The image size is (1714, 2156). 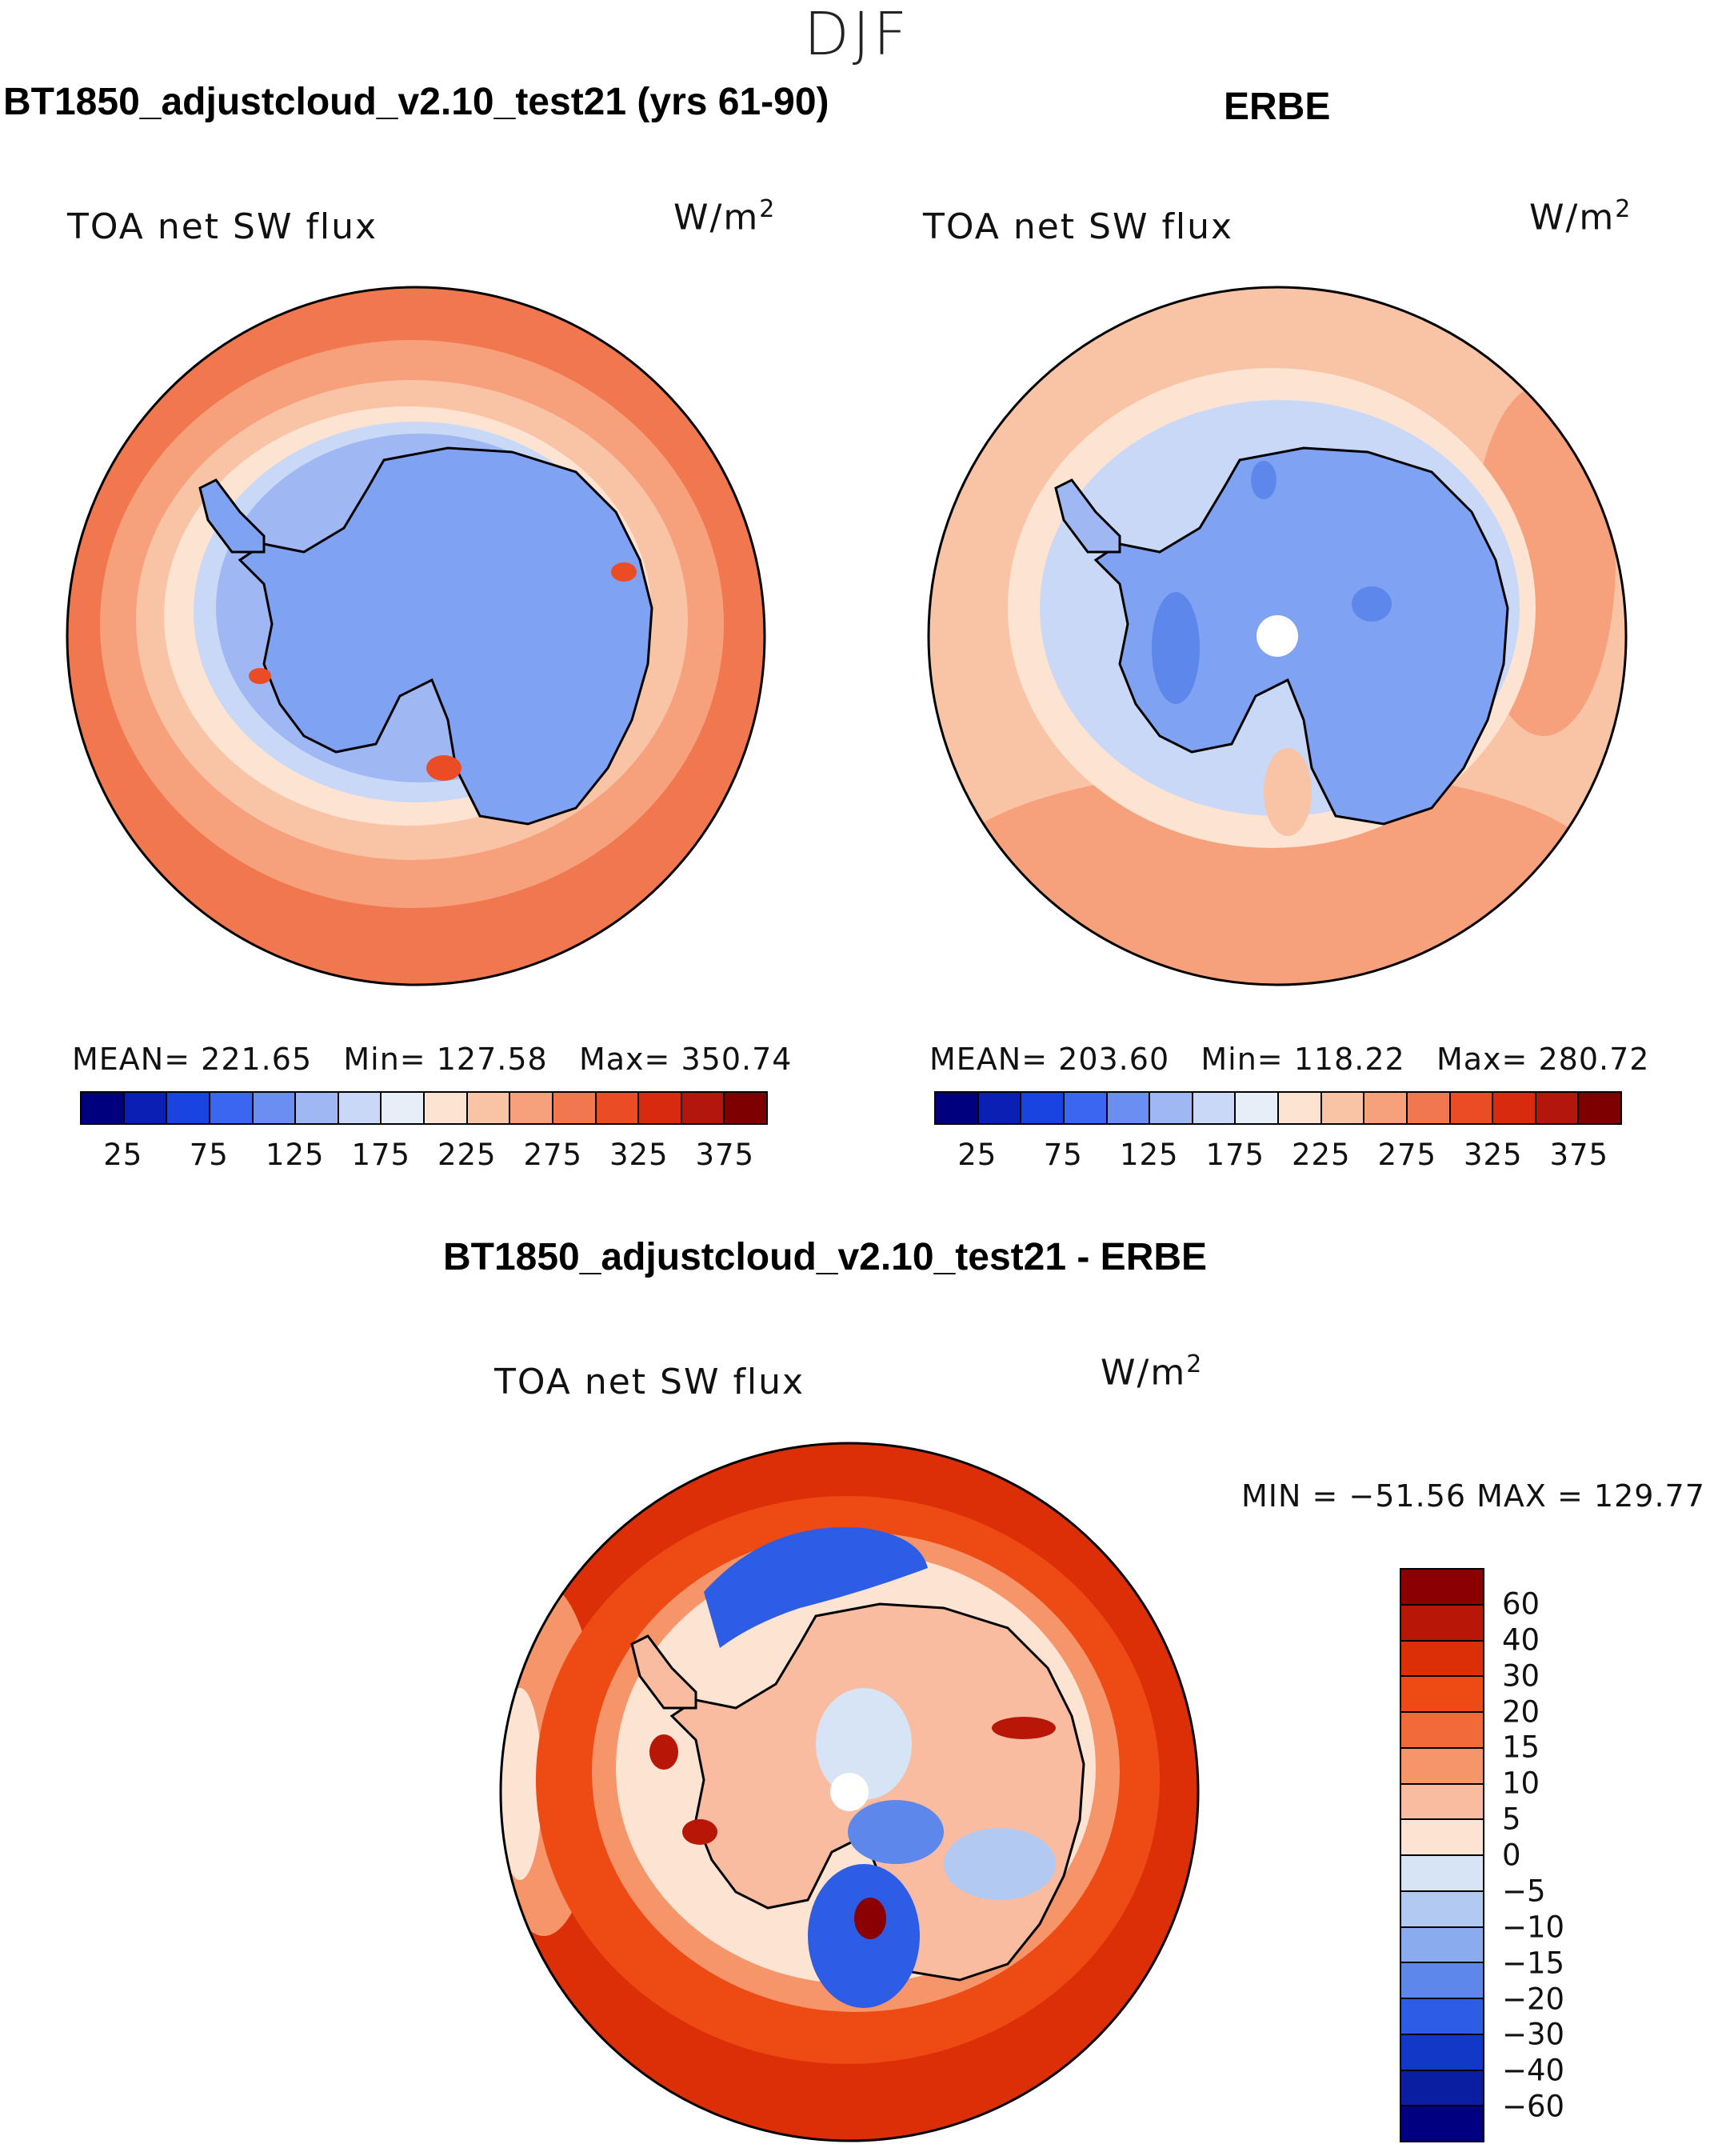 I want to click on model-min-value: 127.58, so click(x=492, y=1059).